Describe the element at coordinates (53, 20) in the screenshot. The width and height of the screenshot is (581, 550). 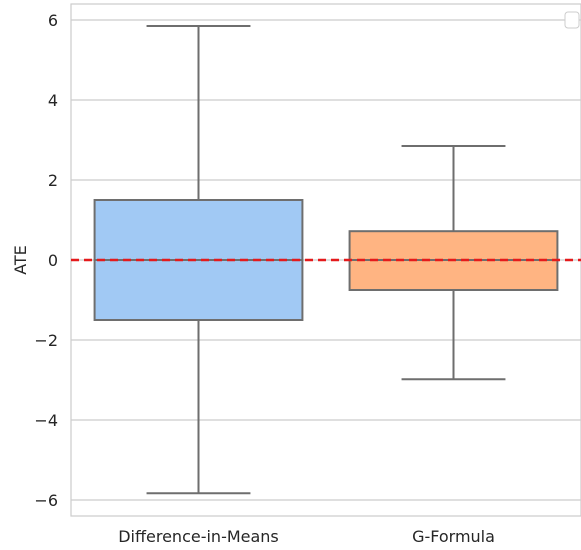
I see `y-tick-label: 6` at that location.